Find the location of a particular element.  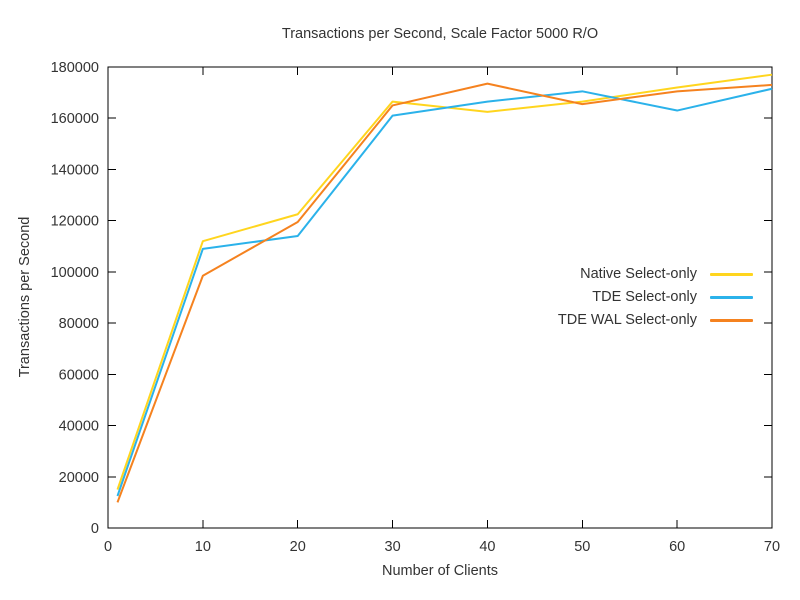

legend-item-tde: TDE Select-only is located at coordinates (655, 297).